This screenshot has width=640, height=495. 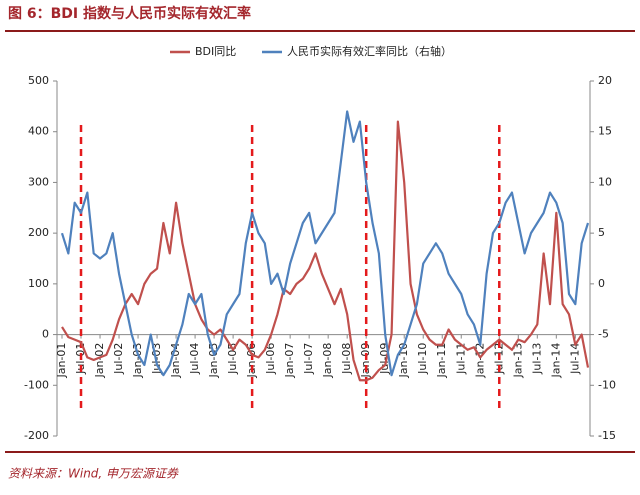 I want to click on x-tick-label: Jan-08, so click(x=327, y=361).